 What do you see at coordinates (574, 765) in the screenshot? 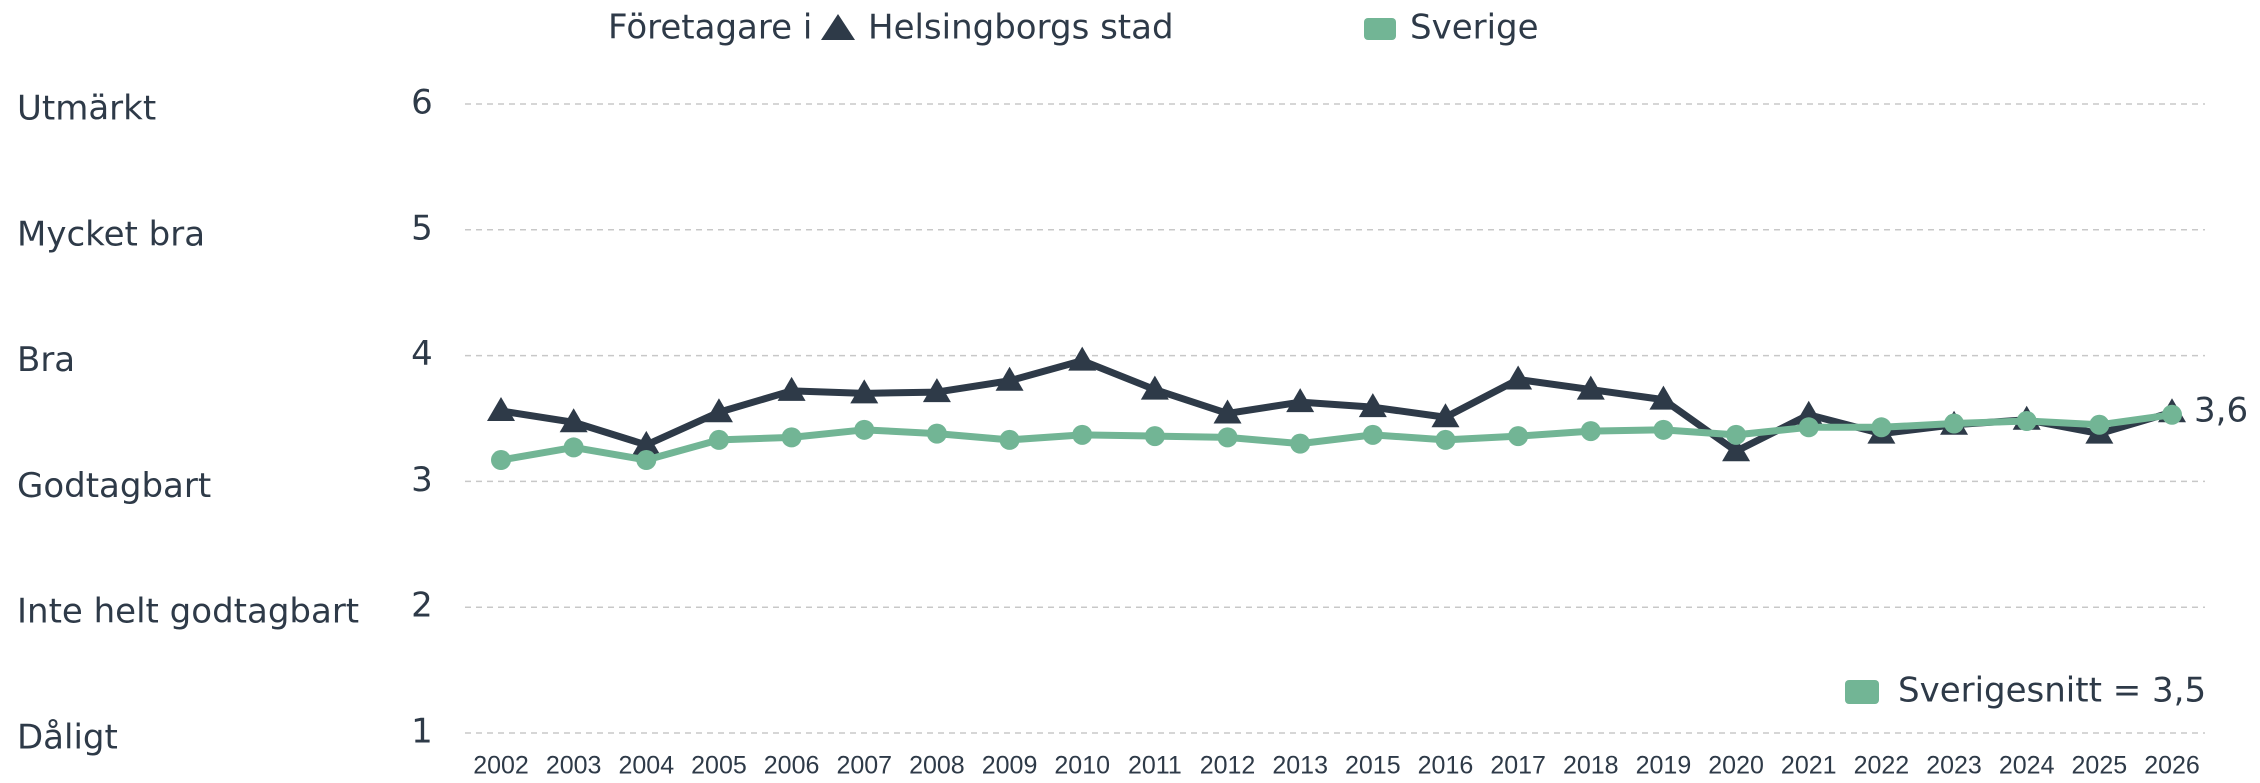
I see `x-tick-label: 2003` at bounding box center [574, 765].